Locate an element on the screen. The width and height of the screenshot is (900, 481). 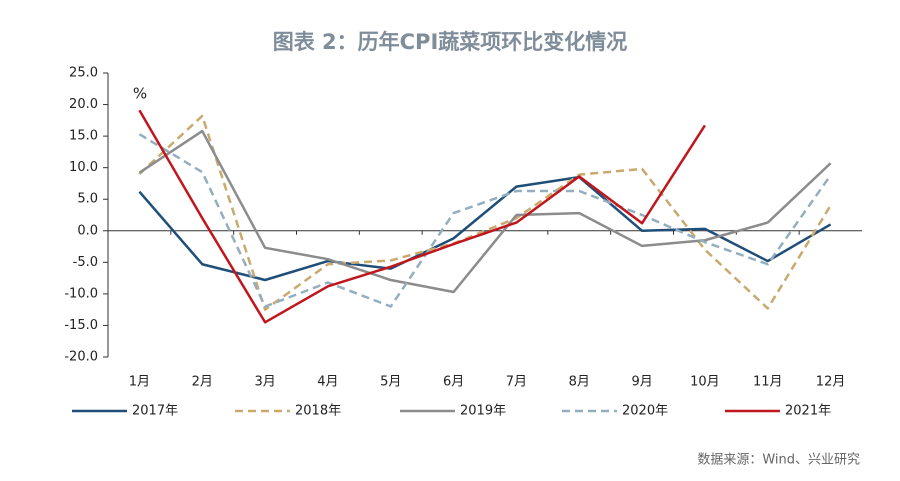
y-tick-label: 10.0 is located at coordinates (83, 167).